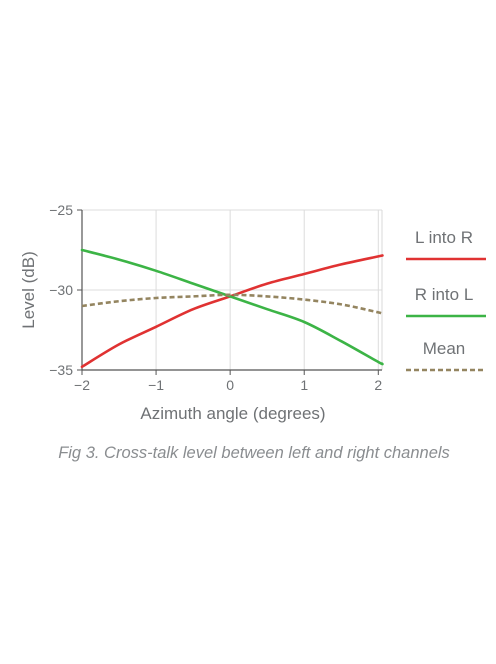 The width and height of the screenshot is (496, 664). Describe the element at coordinates (444, 294) in the screenshot. I see `legend-label-r-into-l: R into L` at that location.